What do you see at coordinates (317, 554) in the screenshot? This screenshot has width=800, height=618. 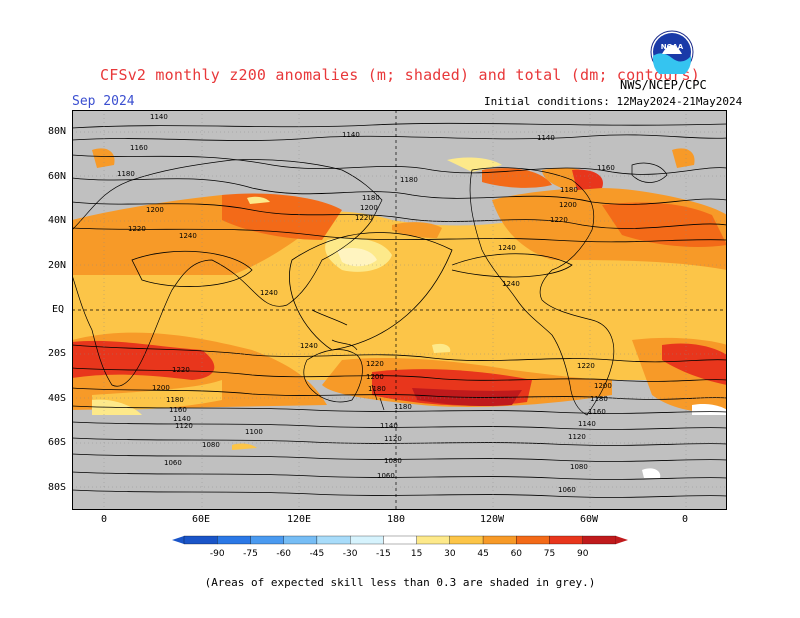 I see `colorbar-tick-label: -45` at bounding box center [317, 554].